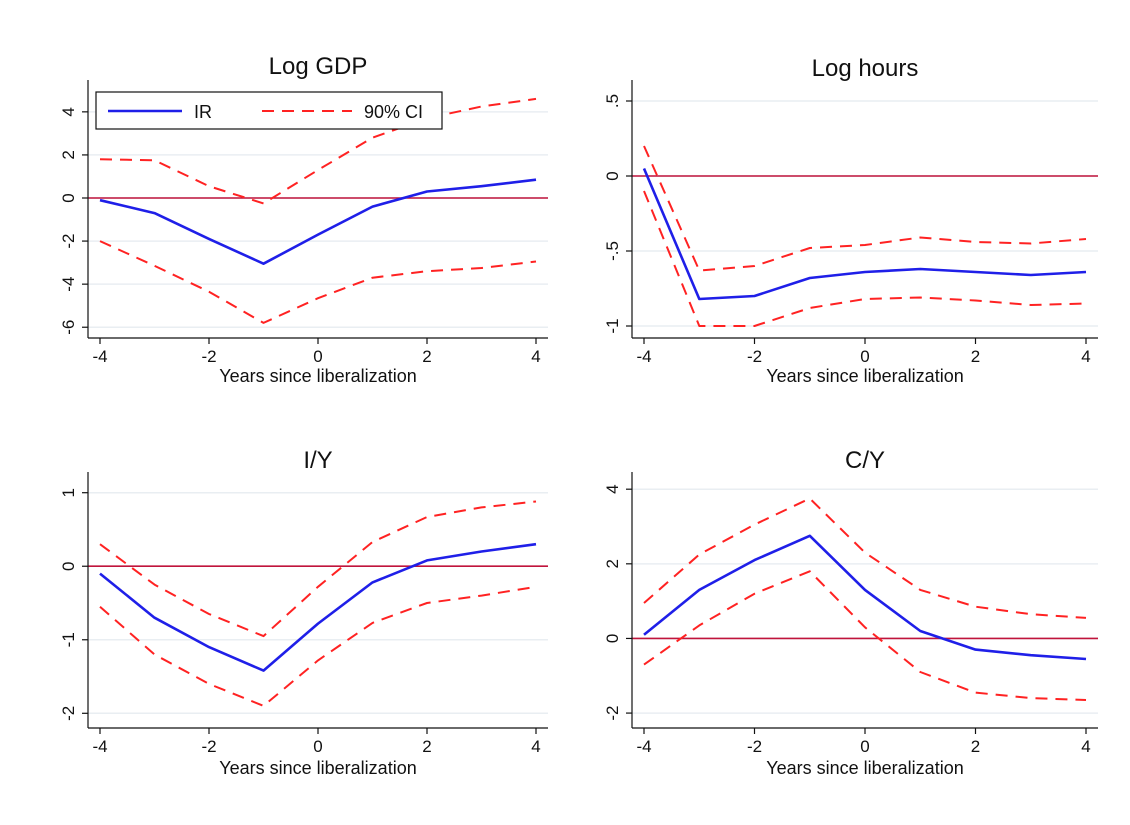 This screenshot has width=1130, height=825. Describe the element at coordinates (393, 112) in the screenshot. I see `legend-ci-label: 90% CI` at that location.